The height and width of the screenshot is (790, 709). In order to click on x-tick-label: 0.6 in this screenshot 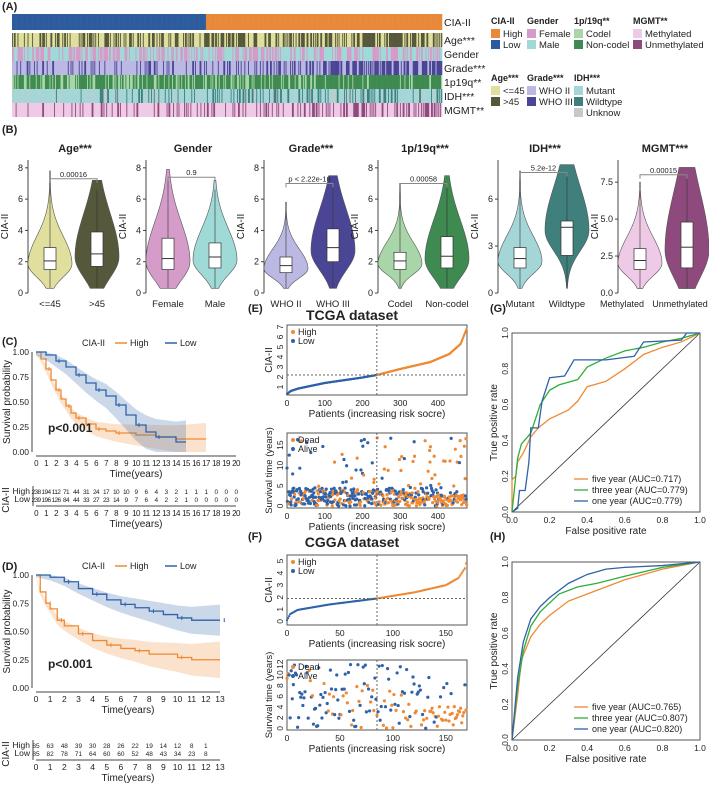, I will do `click(625, 520)`.